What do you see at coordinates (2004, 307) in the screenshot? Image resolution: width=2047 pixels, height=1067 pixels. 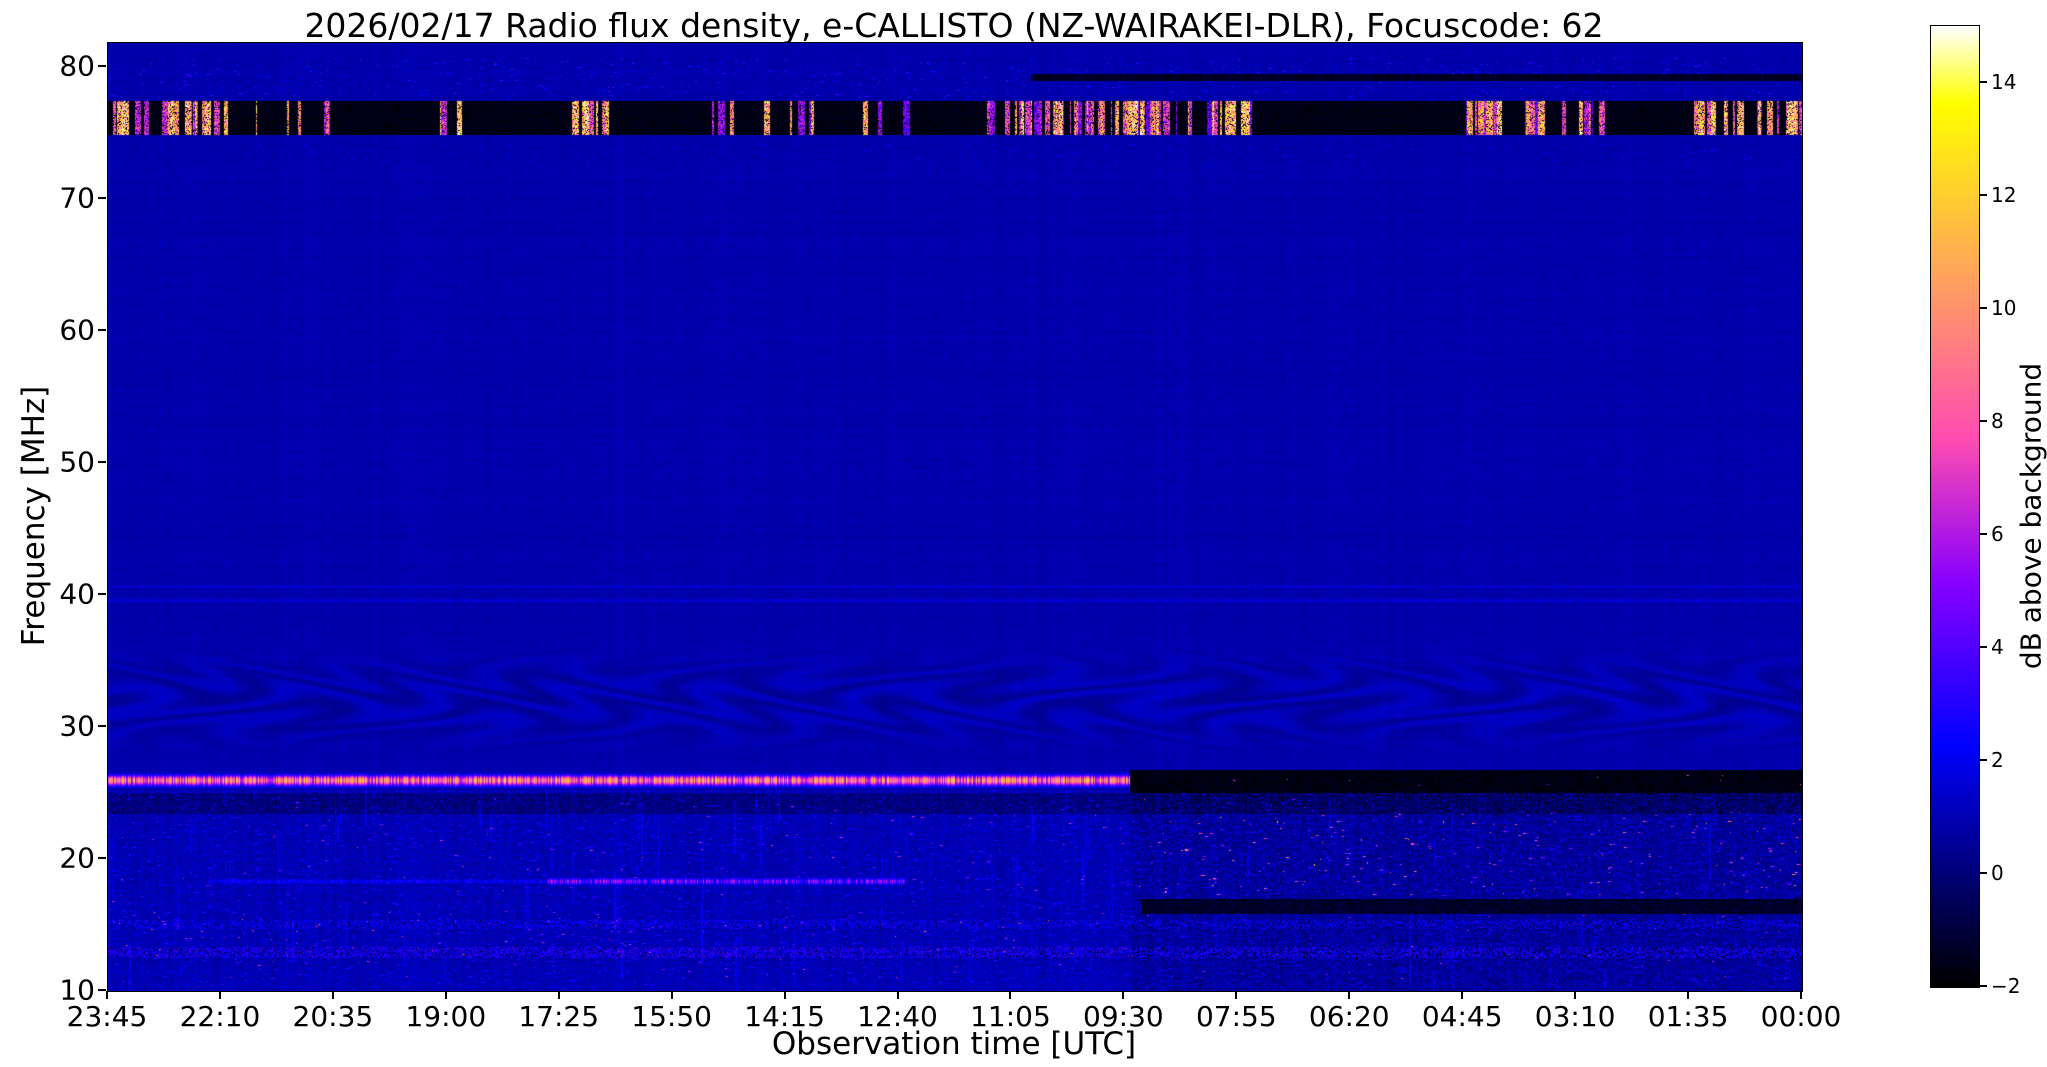 I see `colorbar-tick-label: 10` at bounding box center [2004, 307].